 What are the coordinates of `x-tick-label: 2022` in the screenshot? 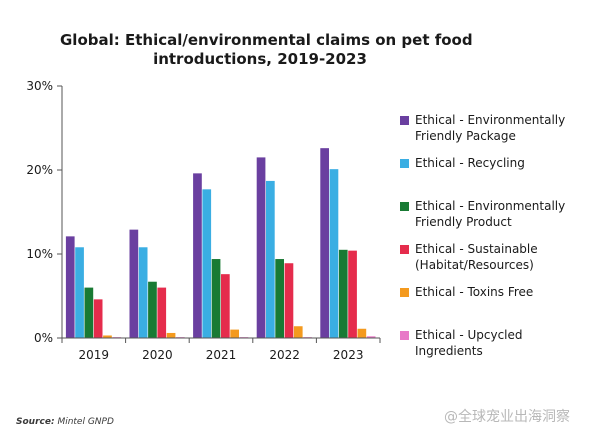 It's located at (284, 355).